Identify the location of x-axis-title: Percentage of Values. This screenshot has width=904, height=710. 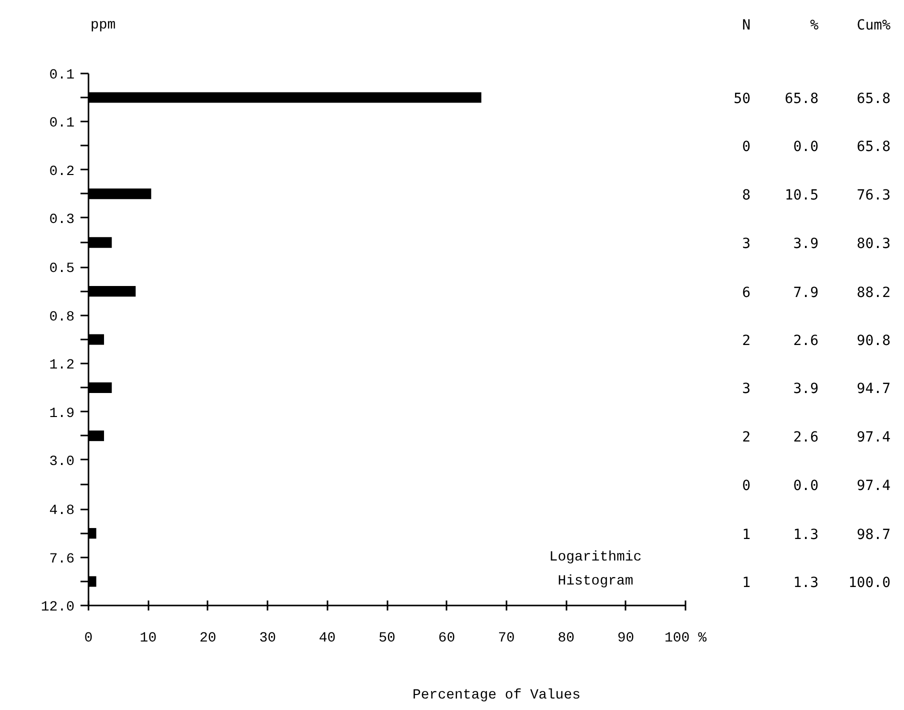
(496, 696).